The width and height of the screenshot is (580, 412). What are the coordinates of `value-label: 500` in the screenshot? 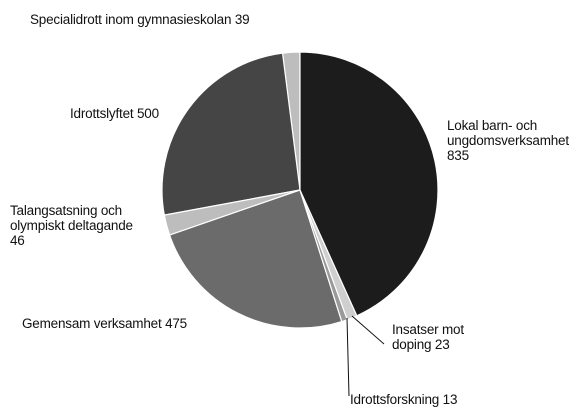 It's located at (148, 113).